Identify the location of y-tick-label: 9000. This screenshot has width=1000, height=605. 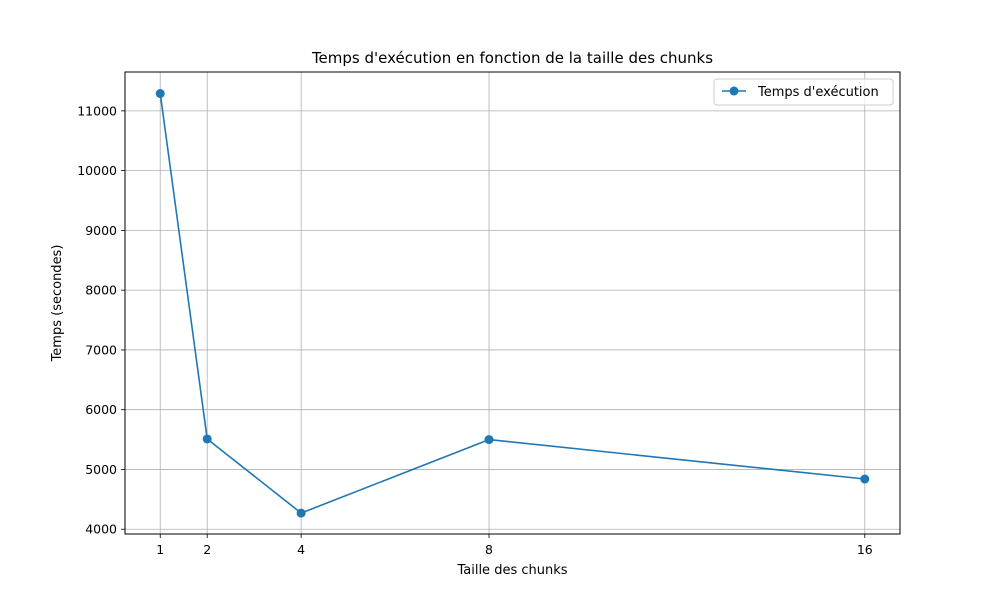
(101, 230).